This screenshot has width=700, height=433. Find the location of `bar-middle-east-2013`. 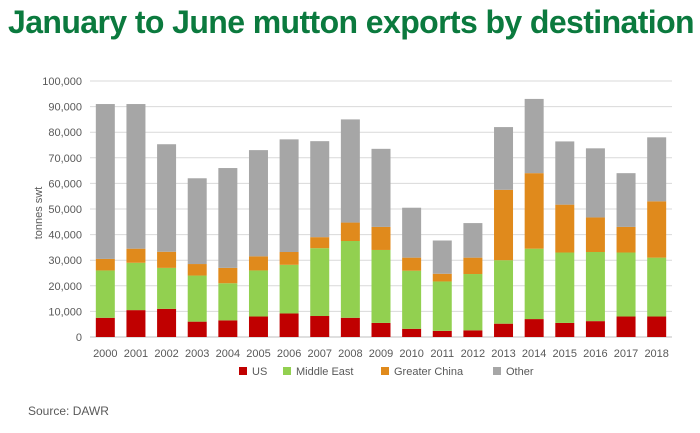

bar-middle-east-2013 is located at coordinates (504, 292).